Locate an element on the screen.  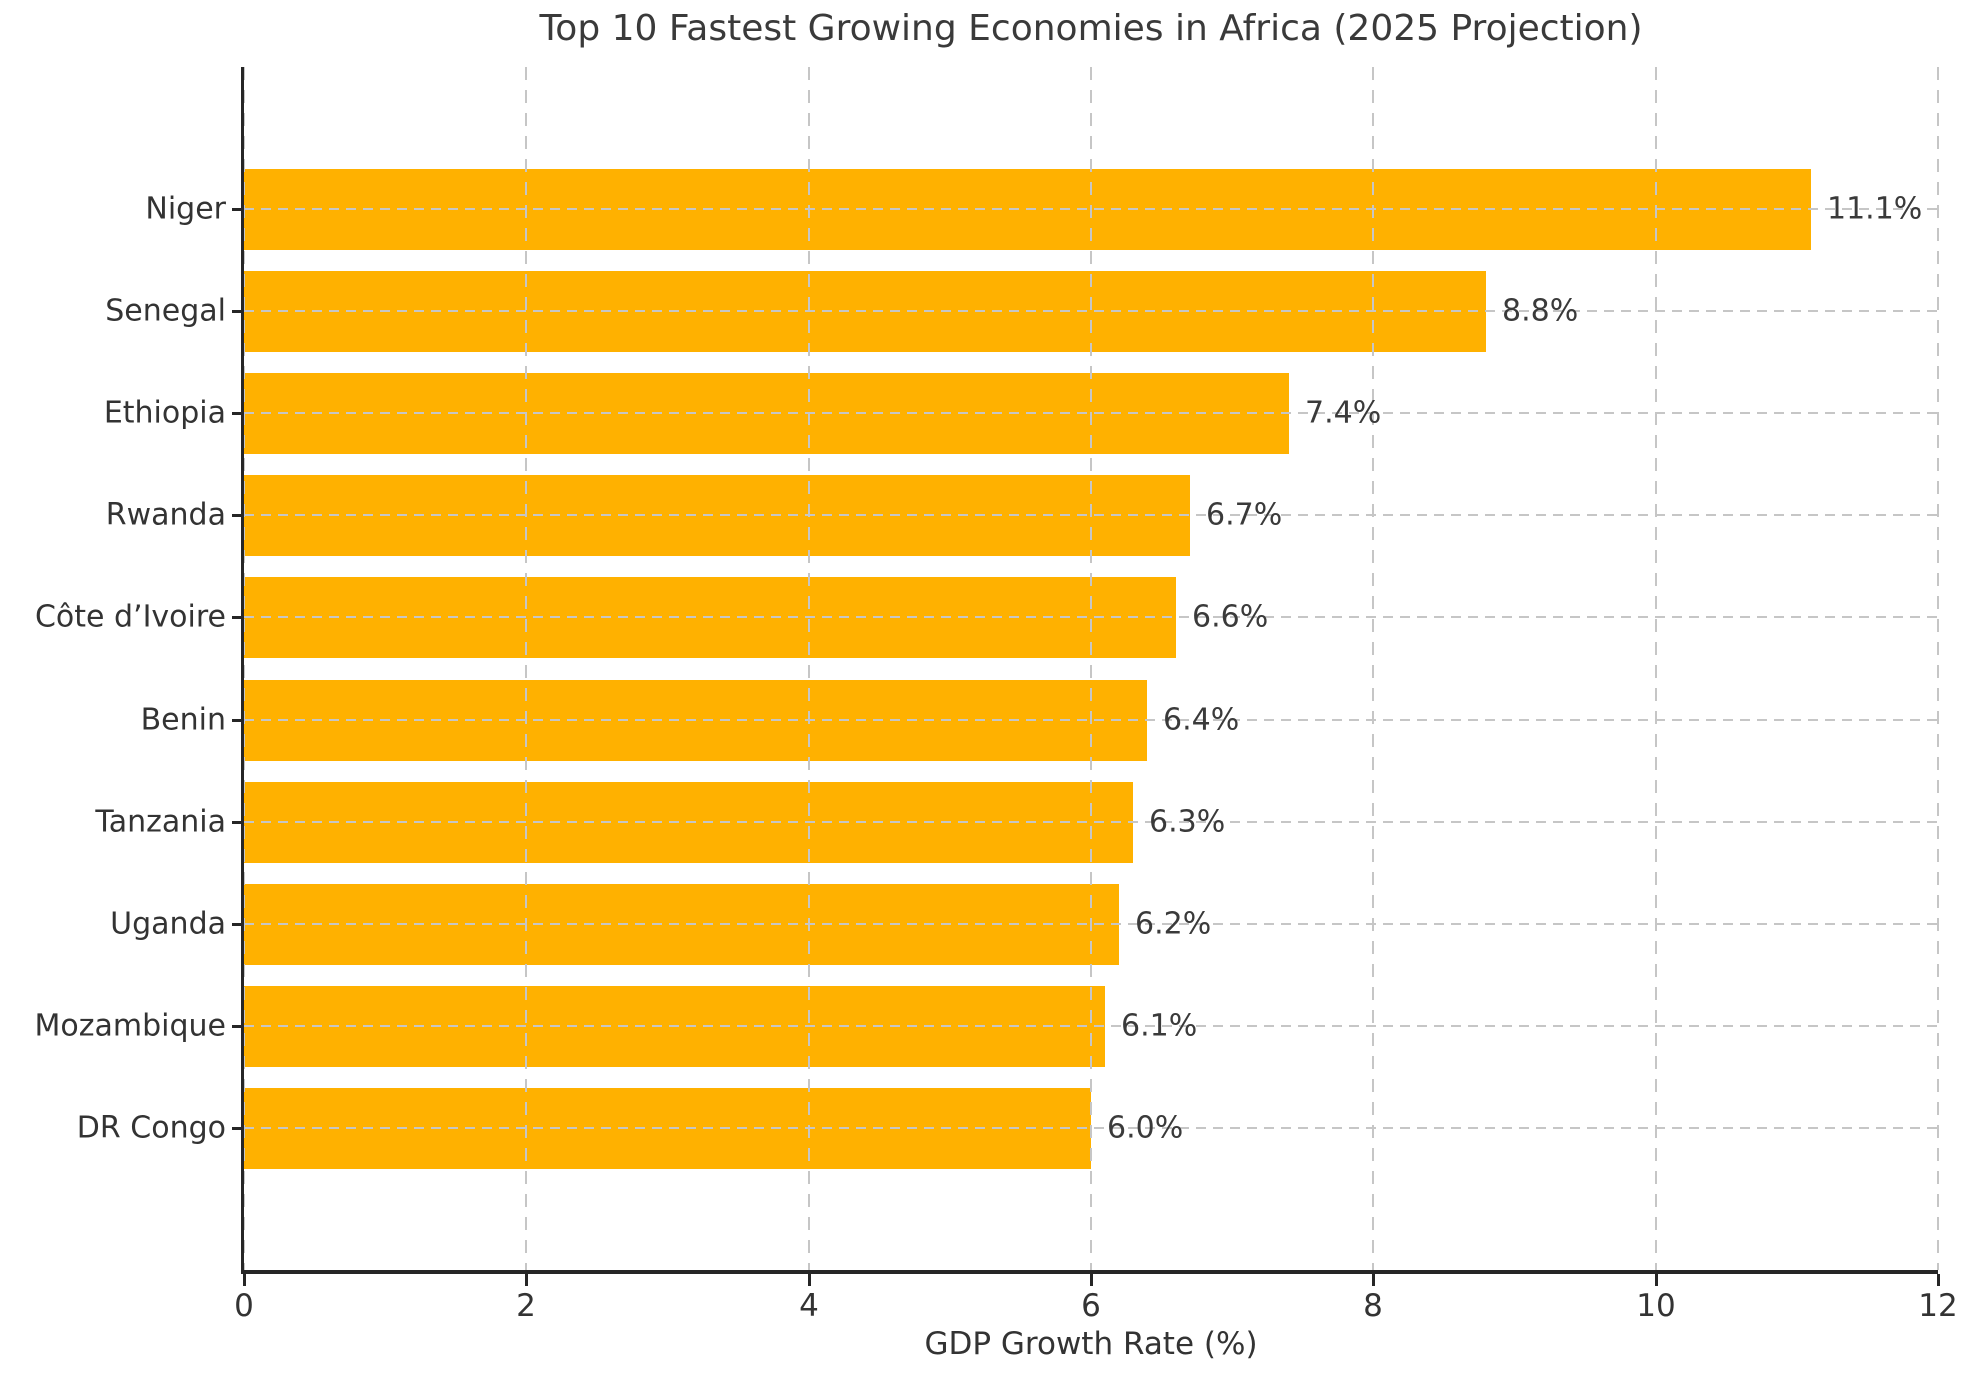
bar-value-label: 11.1% is located at coordinates (1875, 209).